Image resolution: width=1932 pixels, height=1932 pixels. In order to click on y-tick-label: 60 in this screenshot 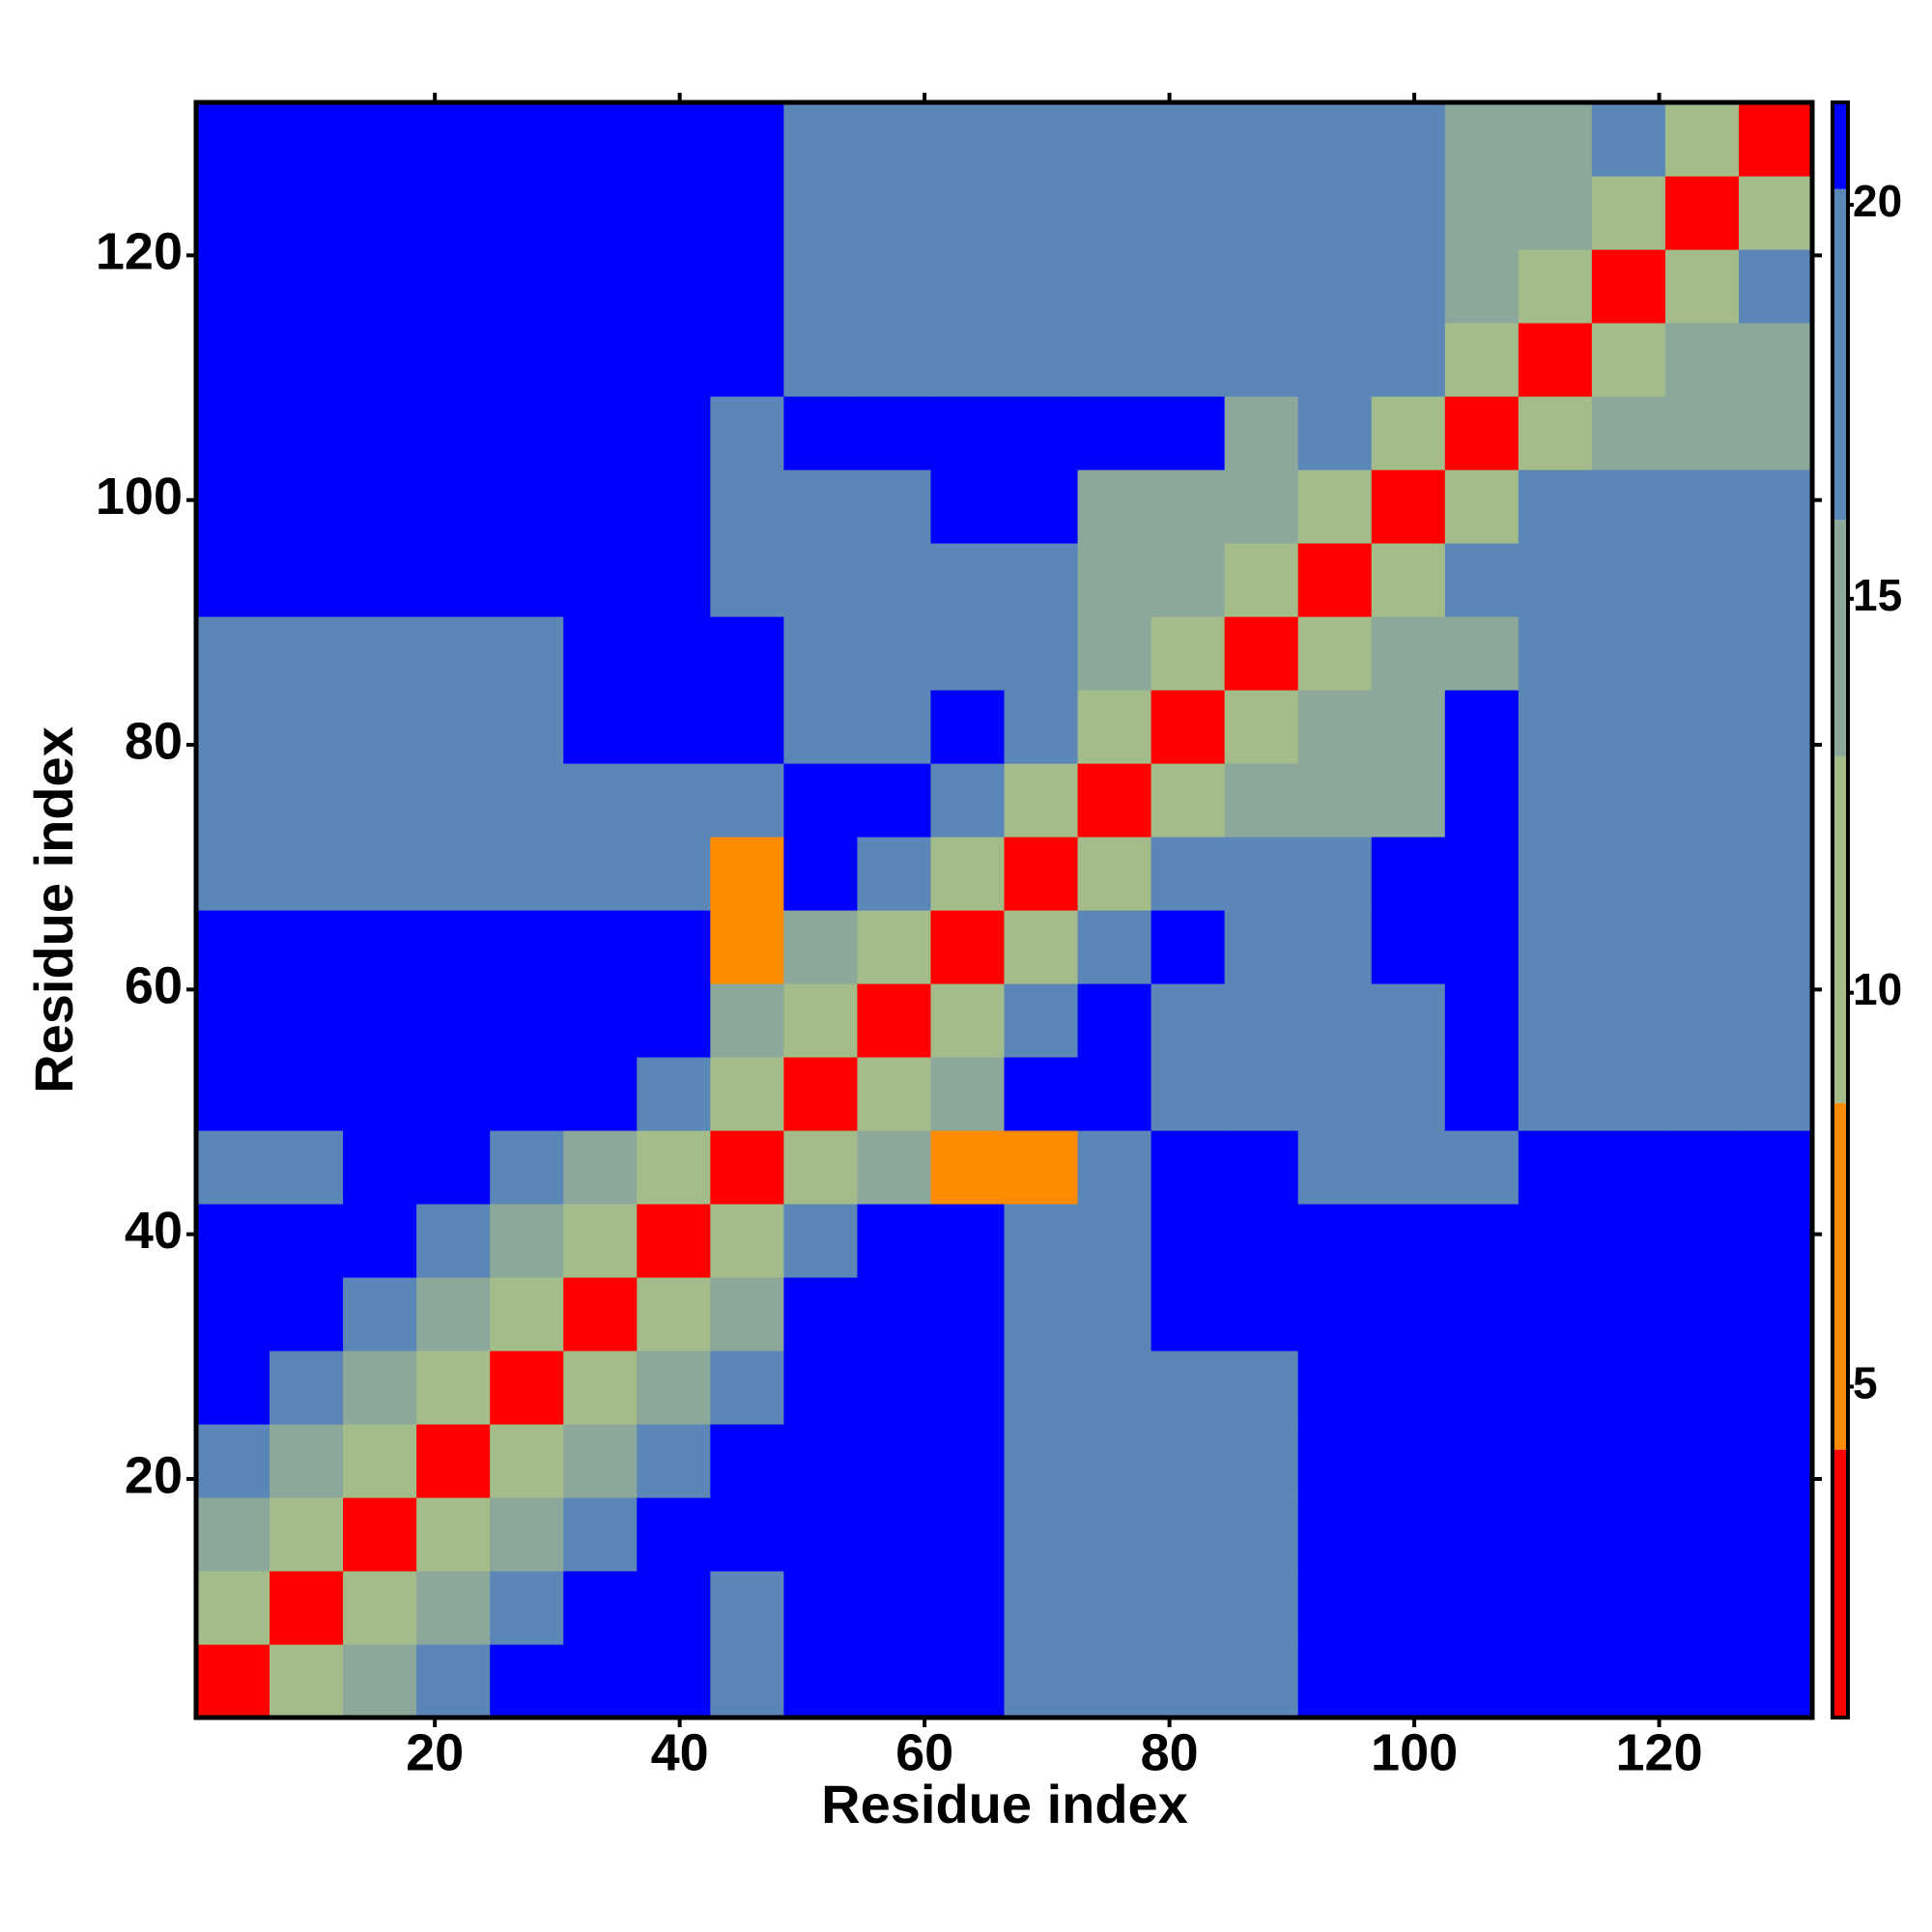, I will do `click(154, 986)`.